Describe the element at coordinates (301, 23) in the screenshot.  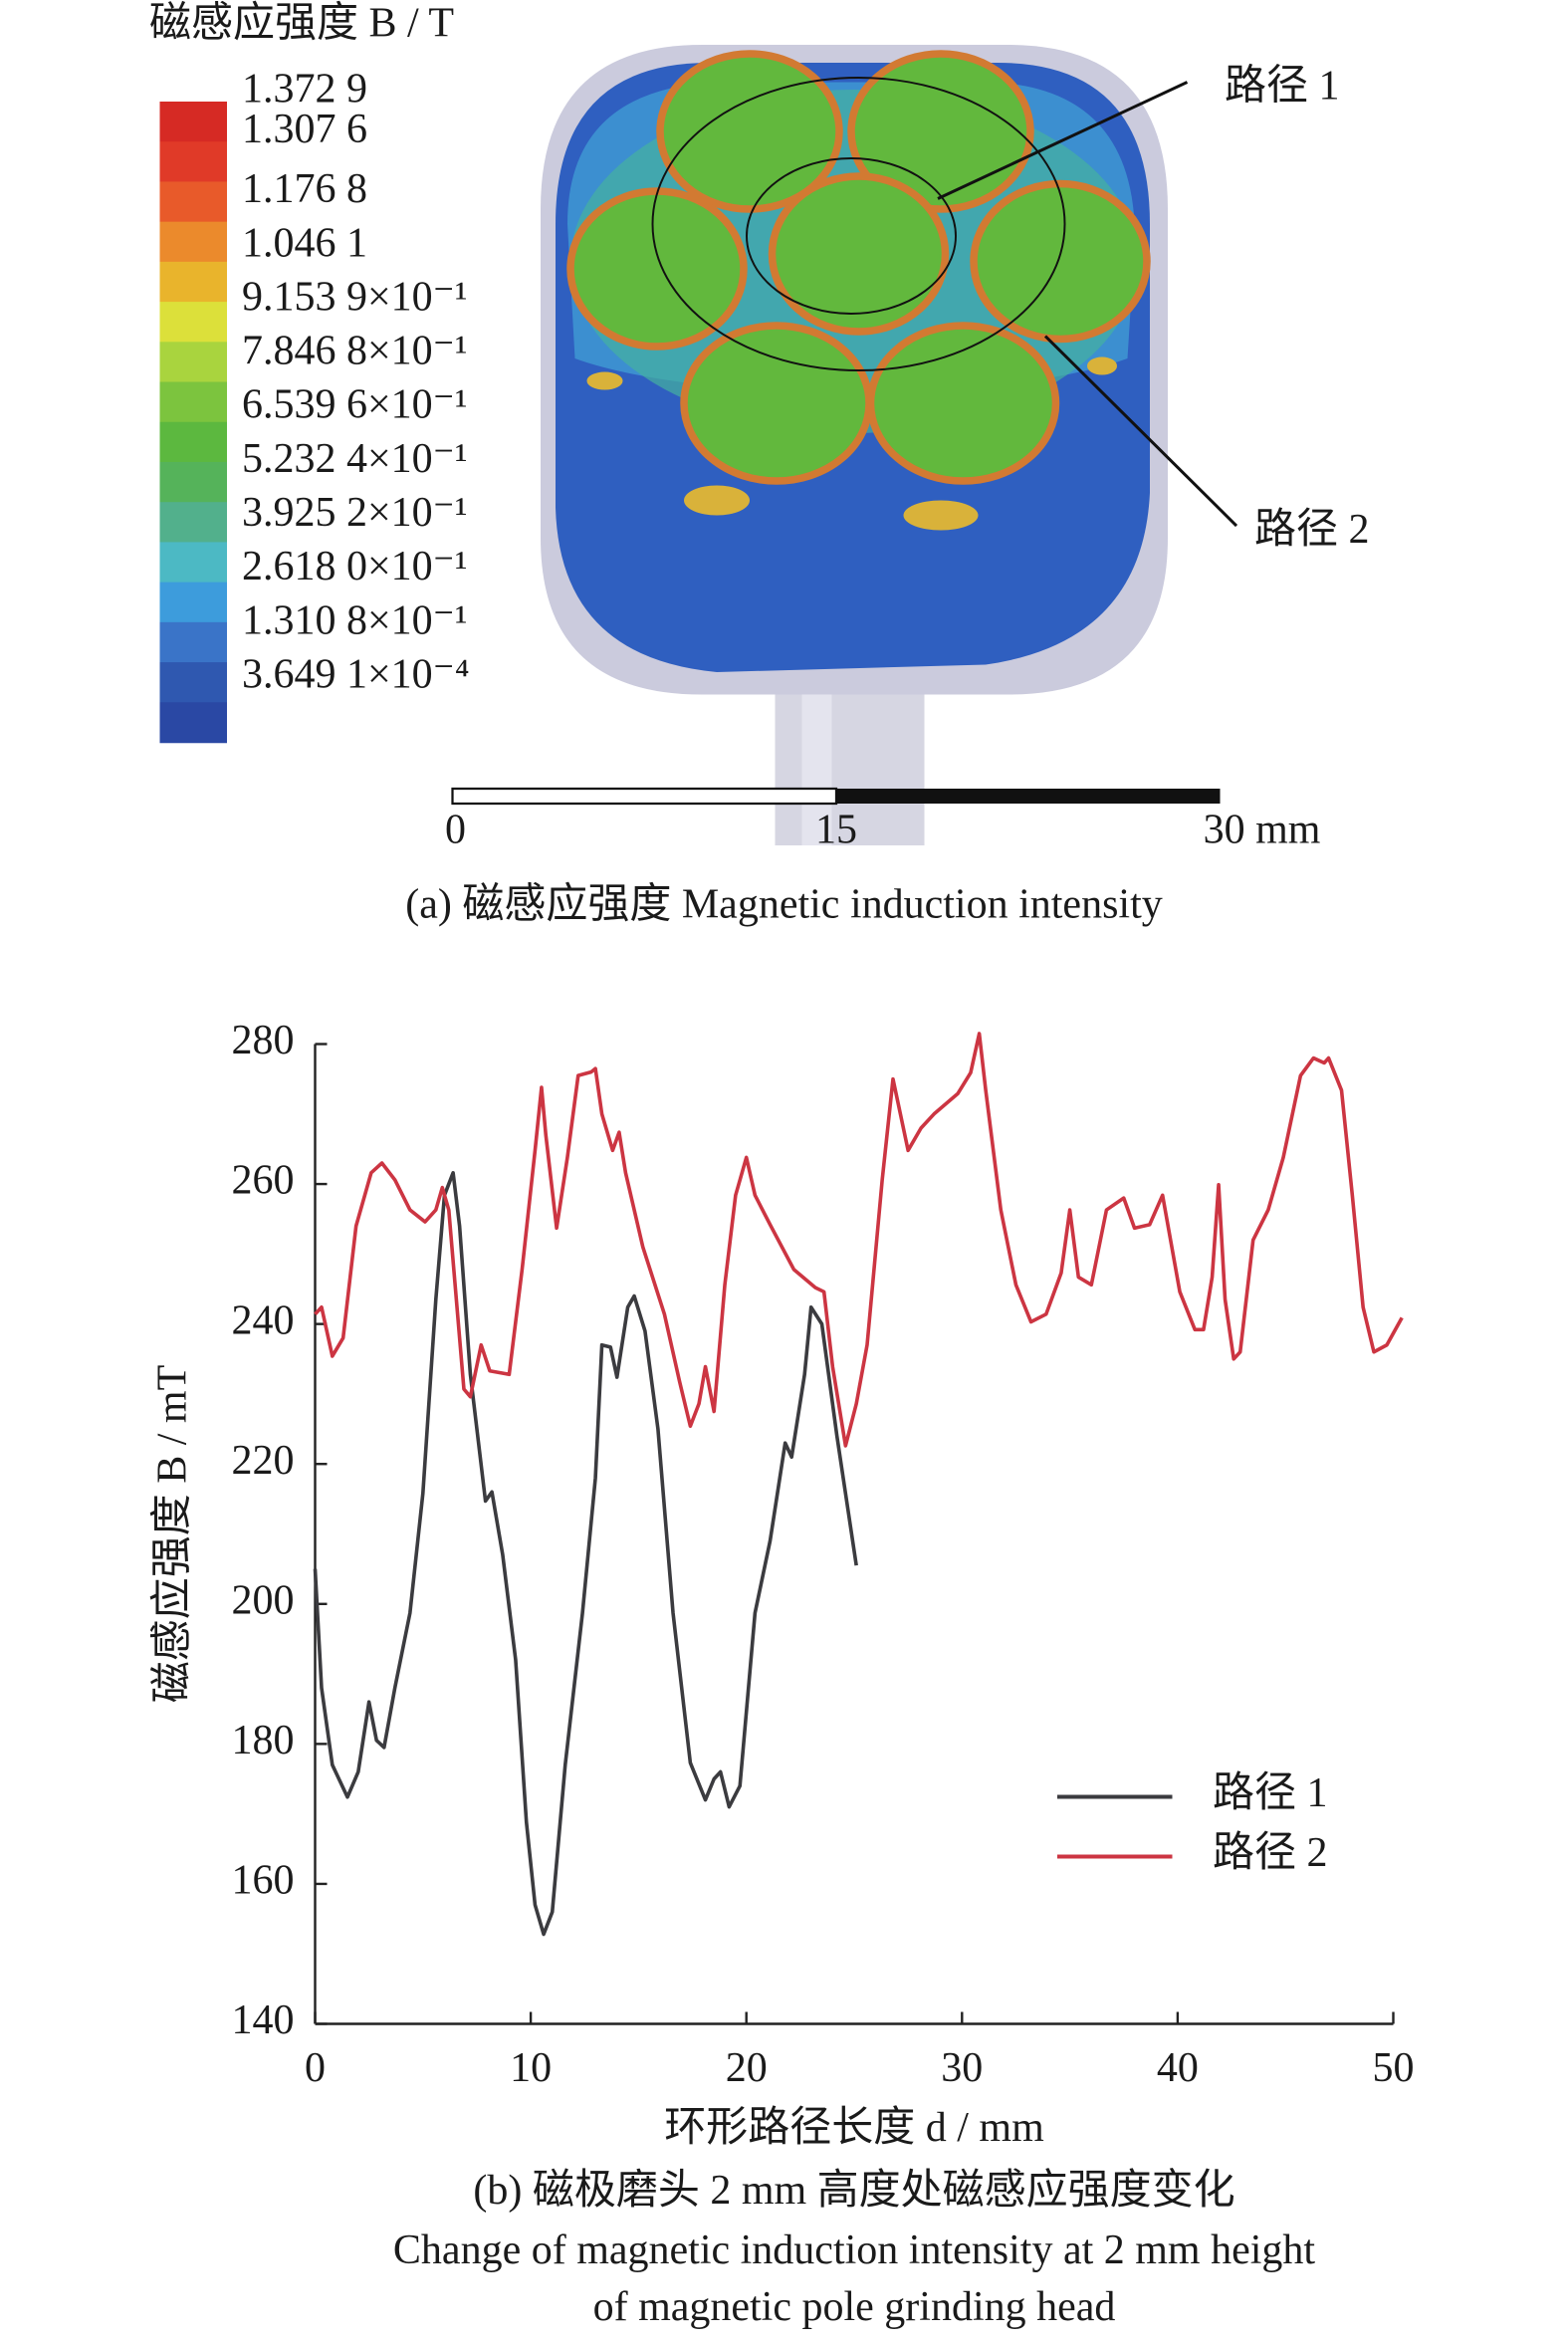
I see `colorbar-title: 磁感应强度 B / T` at that location.